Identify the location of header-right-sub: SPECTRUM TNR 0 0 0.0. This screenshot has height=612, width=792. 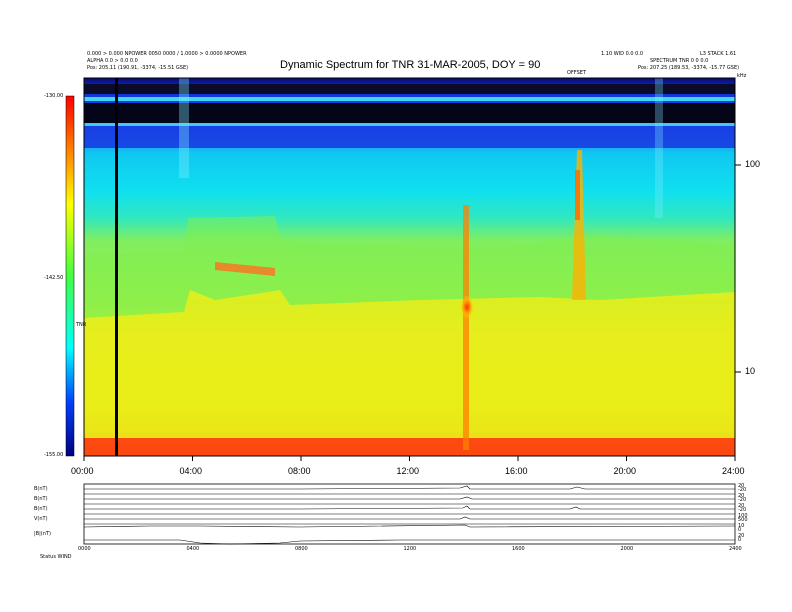
(679, 61).